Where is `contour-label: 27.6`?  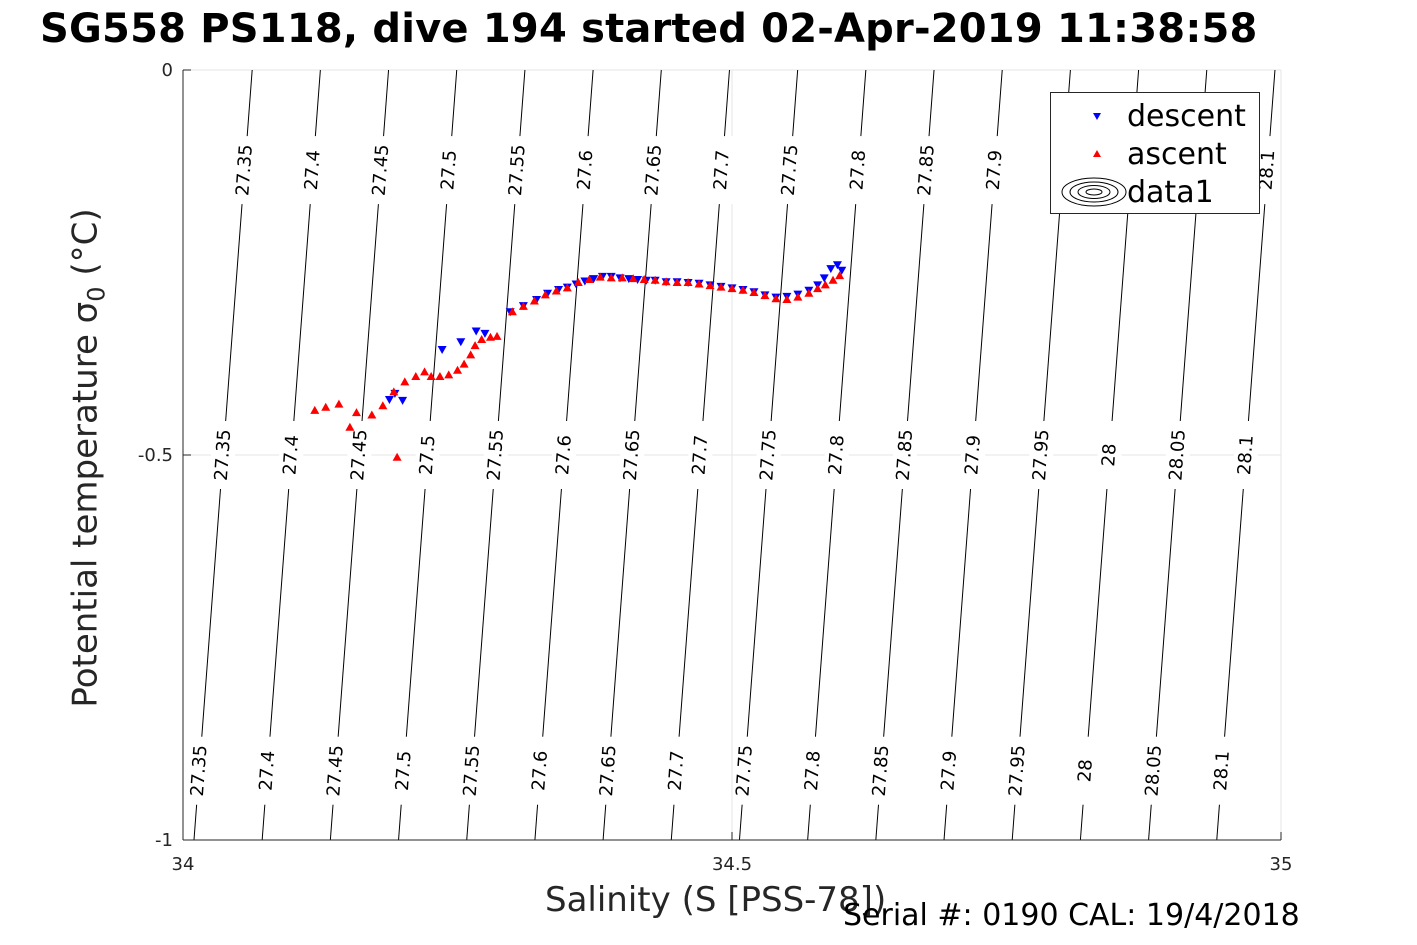
contour-label: 27.6 is located at coordinates (586, 169).